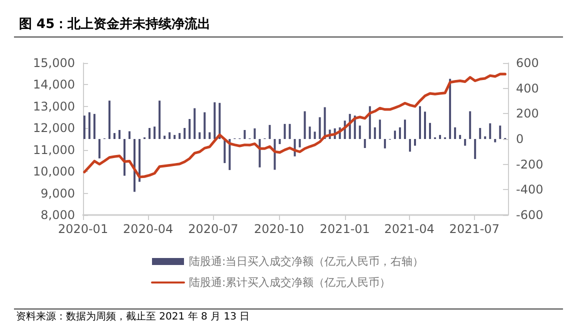 The height and width of the screenshot is (327, 577). Describe the element at coordinates (148, 229) in the screenshot. I see `x-tick-label: 2020-04` at that location.